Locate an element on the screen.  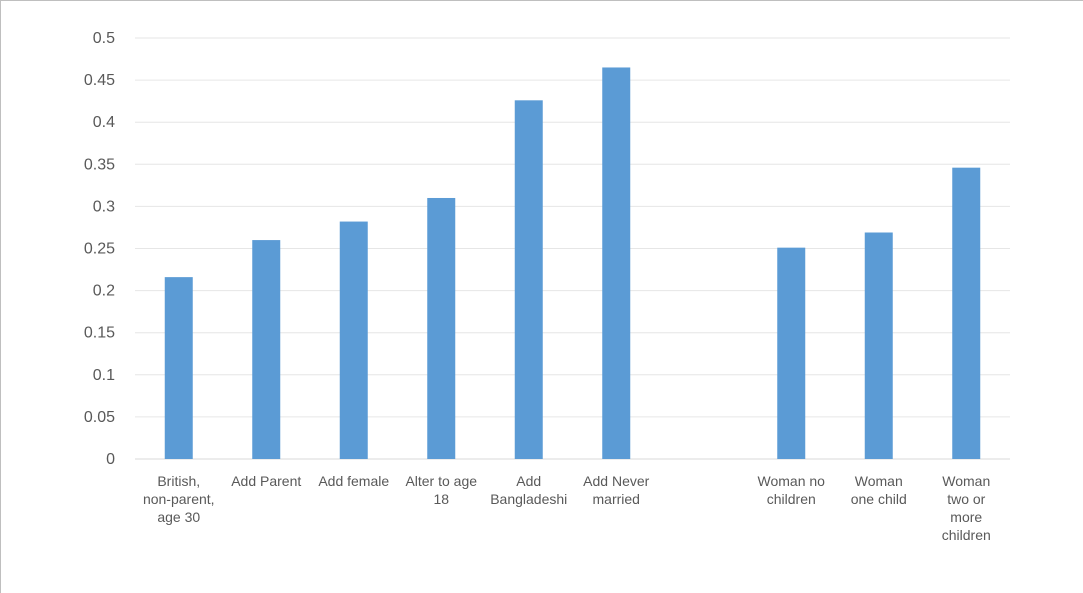
x-tick-label: British, non-parent, age 30 is located at coordinates (179, 499).